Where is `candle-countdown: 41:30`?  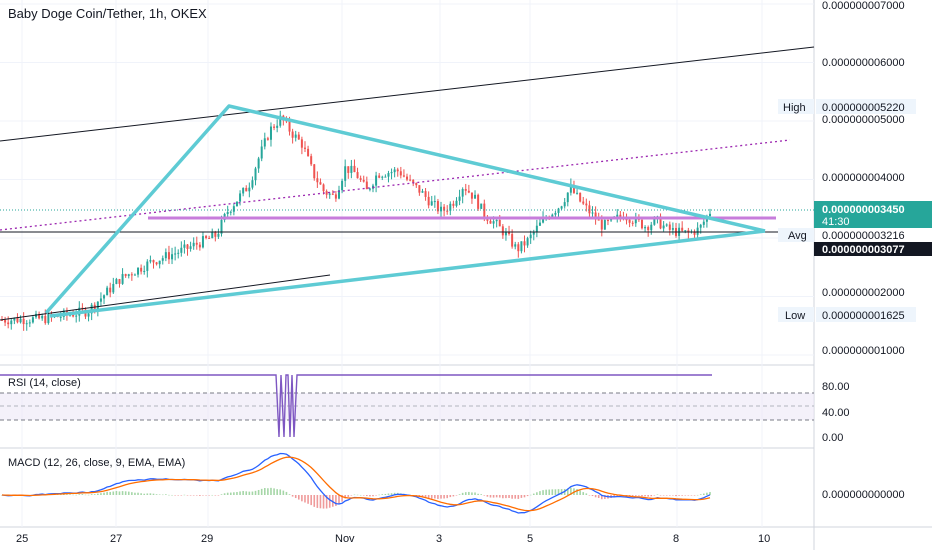 candle-countdown: 41:30 is located at coordinates (836, 222).